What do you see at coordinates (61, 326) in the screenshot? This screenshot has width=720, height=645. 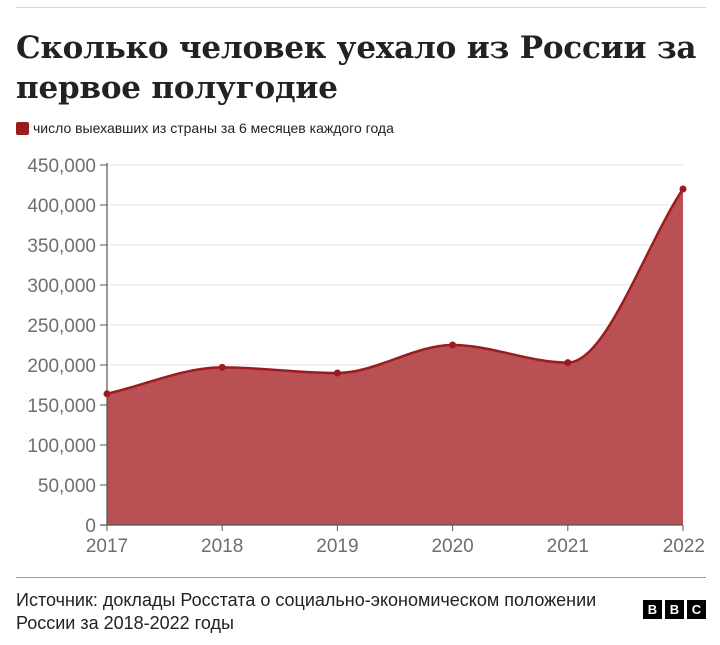 I see `y-tick-label: 250,000` at bounding box center [61, 326].